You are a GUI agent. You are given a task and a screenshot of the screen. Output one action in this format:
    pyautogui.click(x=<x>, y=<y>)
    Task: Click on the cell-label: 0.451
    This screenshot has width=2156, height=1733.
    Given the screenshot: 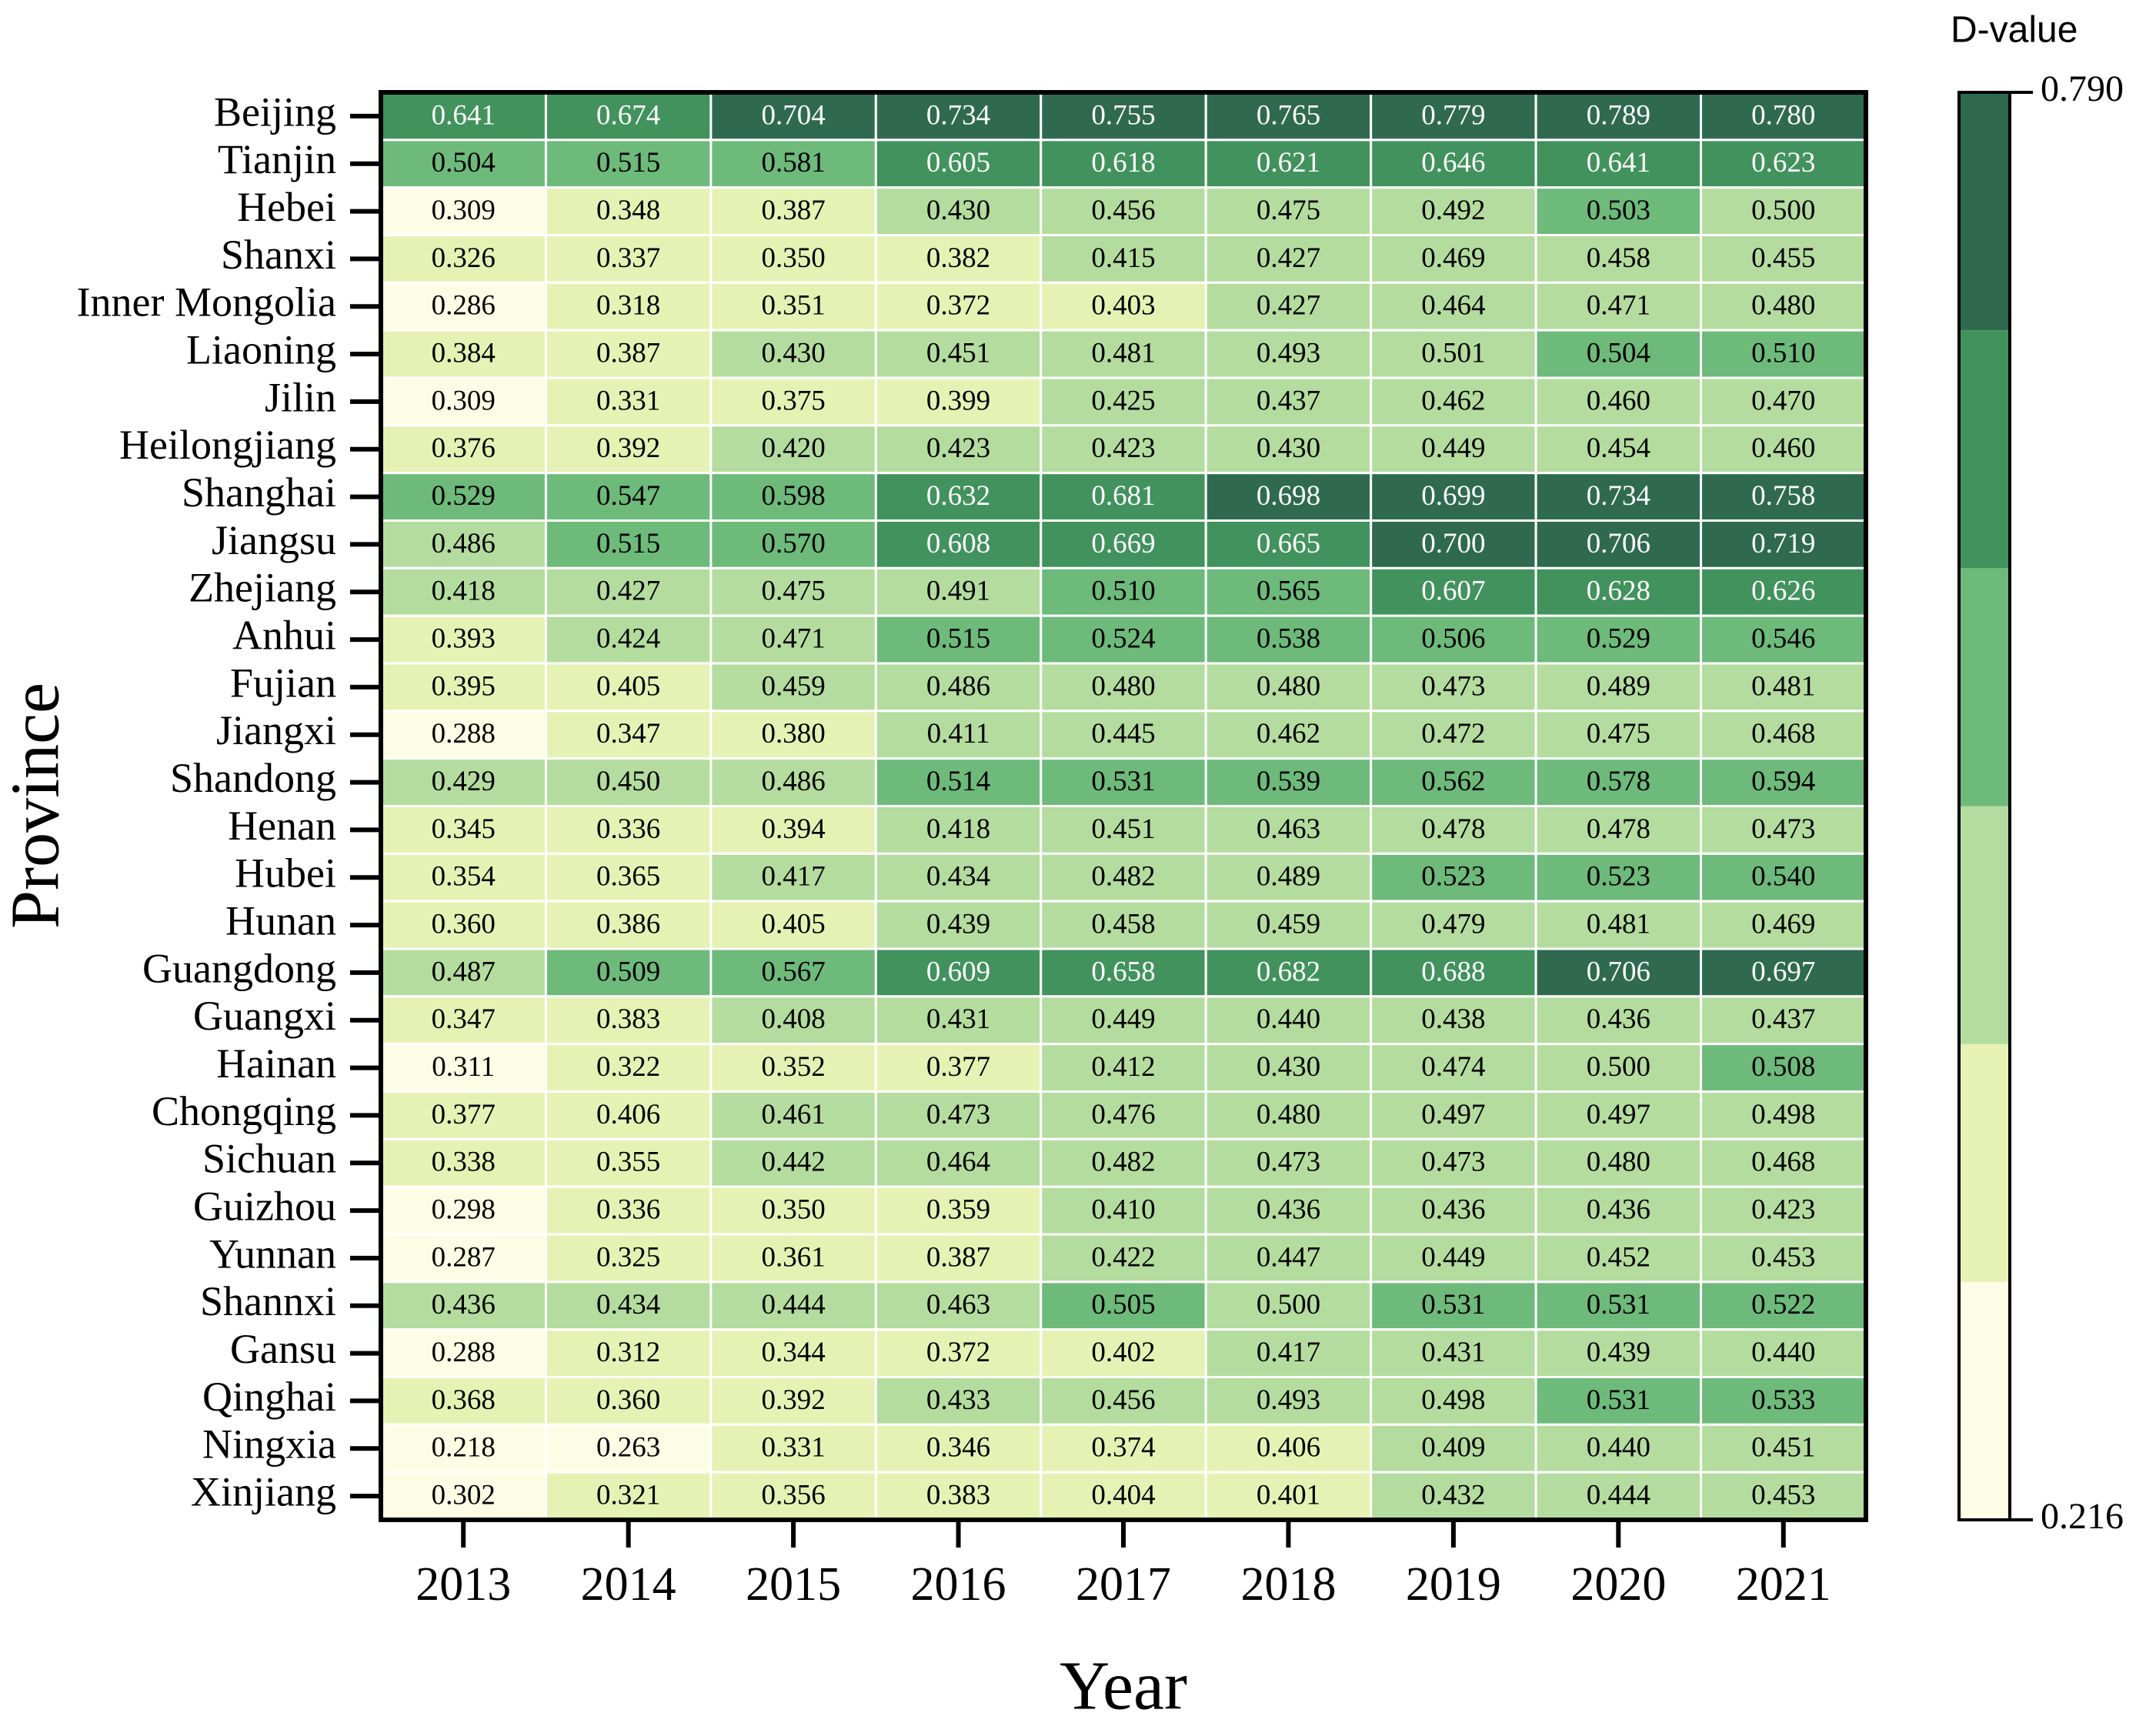 What is the action you would take?
    pyautogui.click(x=1783, y=1448)
    